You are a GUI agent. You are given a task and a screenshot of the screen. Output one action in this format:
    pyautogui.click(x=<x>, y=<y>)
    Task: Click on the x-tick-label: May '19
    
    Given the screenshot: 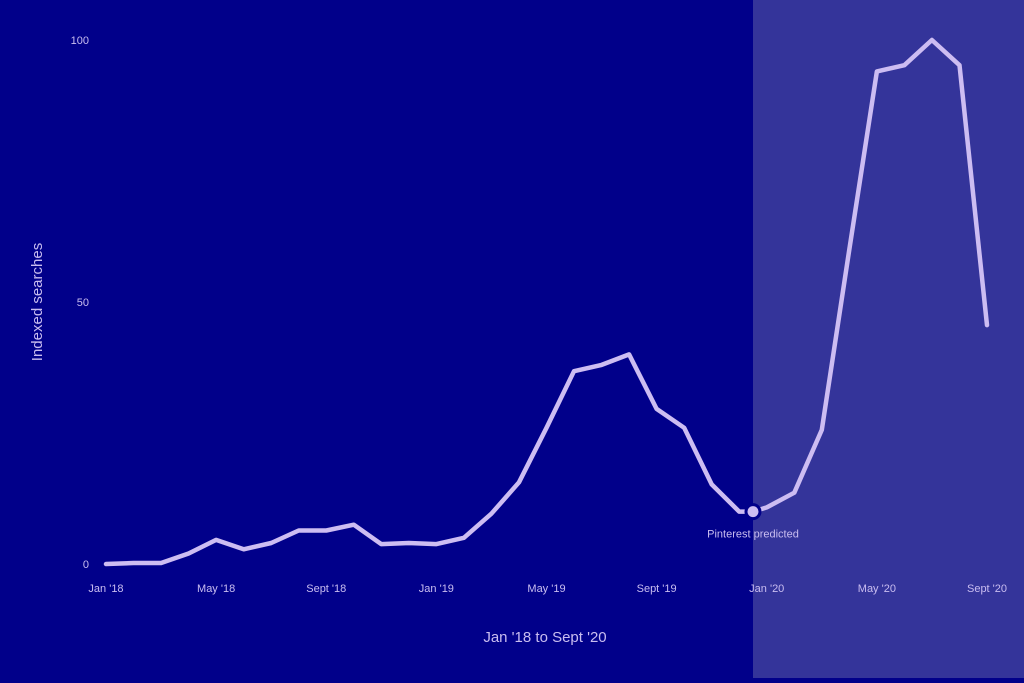 What is the action you would take?
    pyautogui.click(x=546, y=589)
    